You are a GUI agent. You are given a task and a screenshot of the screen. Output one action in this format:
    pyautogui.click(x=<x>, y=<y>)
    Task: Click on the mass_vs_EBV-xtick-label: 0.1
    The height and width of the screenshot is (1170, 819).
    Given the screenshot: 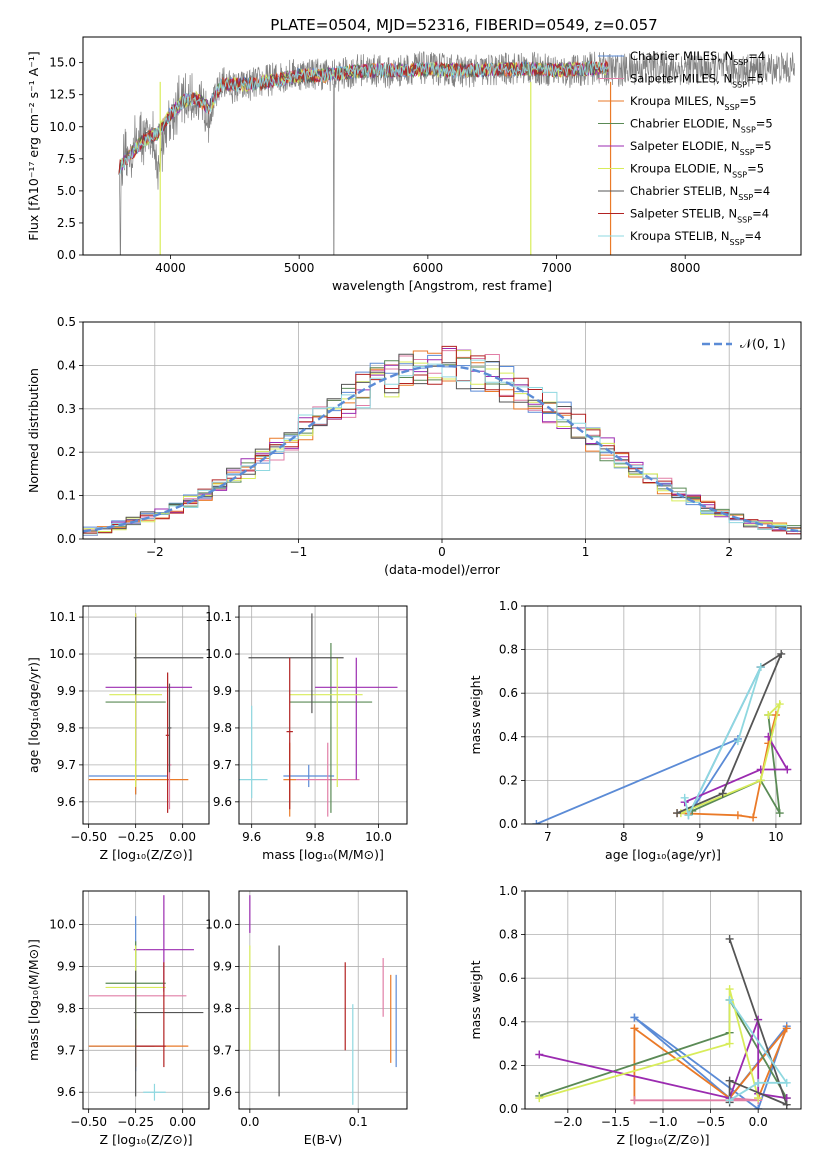 What is the action you would take?
    pyautogui.click(x=358, y=1122)
    